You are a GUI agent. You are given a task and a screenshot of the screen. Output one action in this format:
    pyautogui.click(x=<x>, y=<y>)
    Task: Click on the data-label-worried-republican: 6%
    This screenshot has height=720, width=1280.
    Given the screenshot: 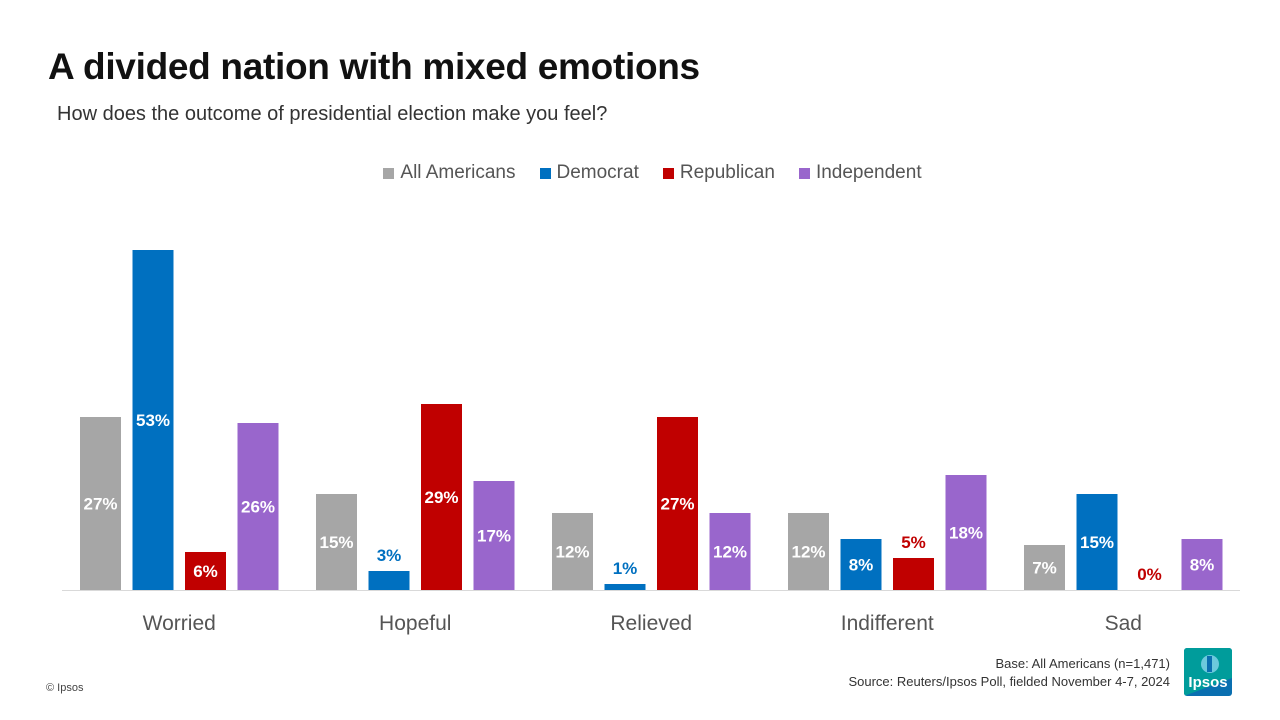 What is the action you would take?
    pyautogui.click(x=205, y=571)
    